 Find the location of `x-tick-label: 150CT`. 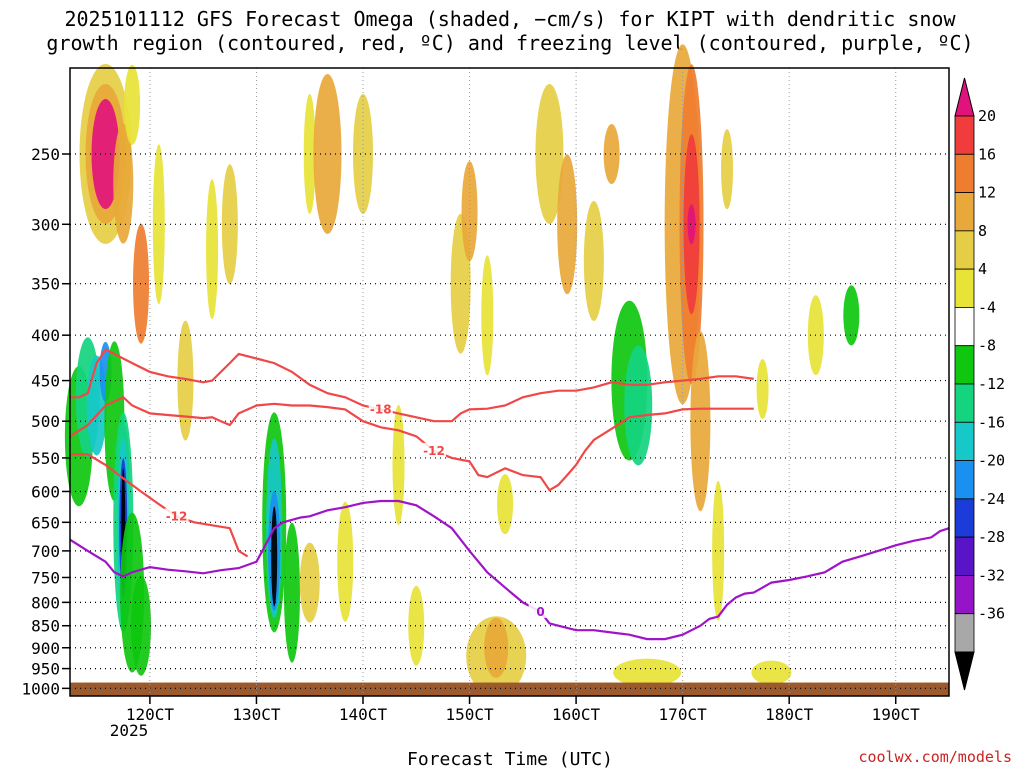

x-tick-label: 150CT is located at coordinates (469, 714).